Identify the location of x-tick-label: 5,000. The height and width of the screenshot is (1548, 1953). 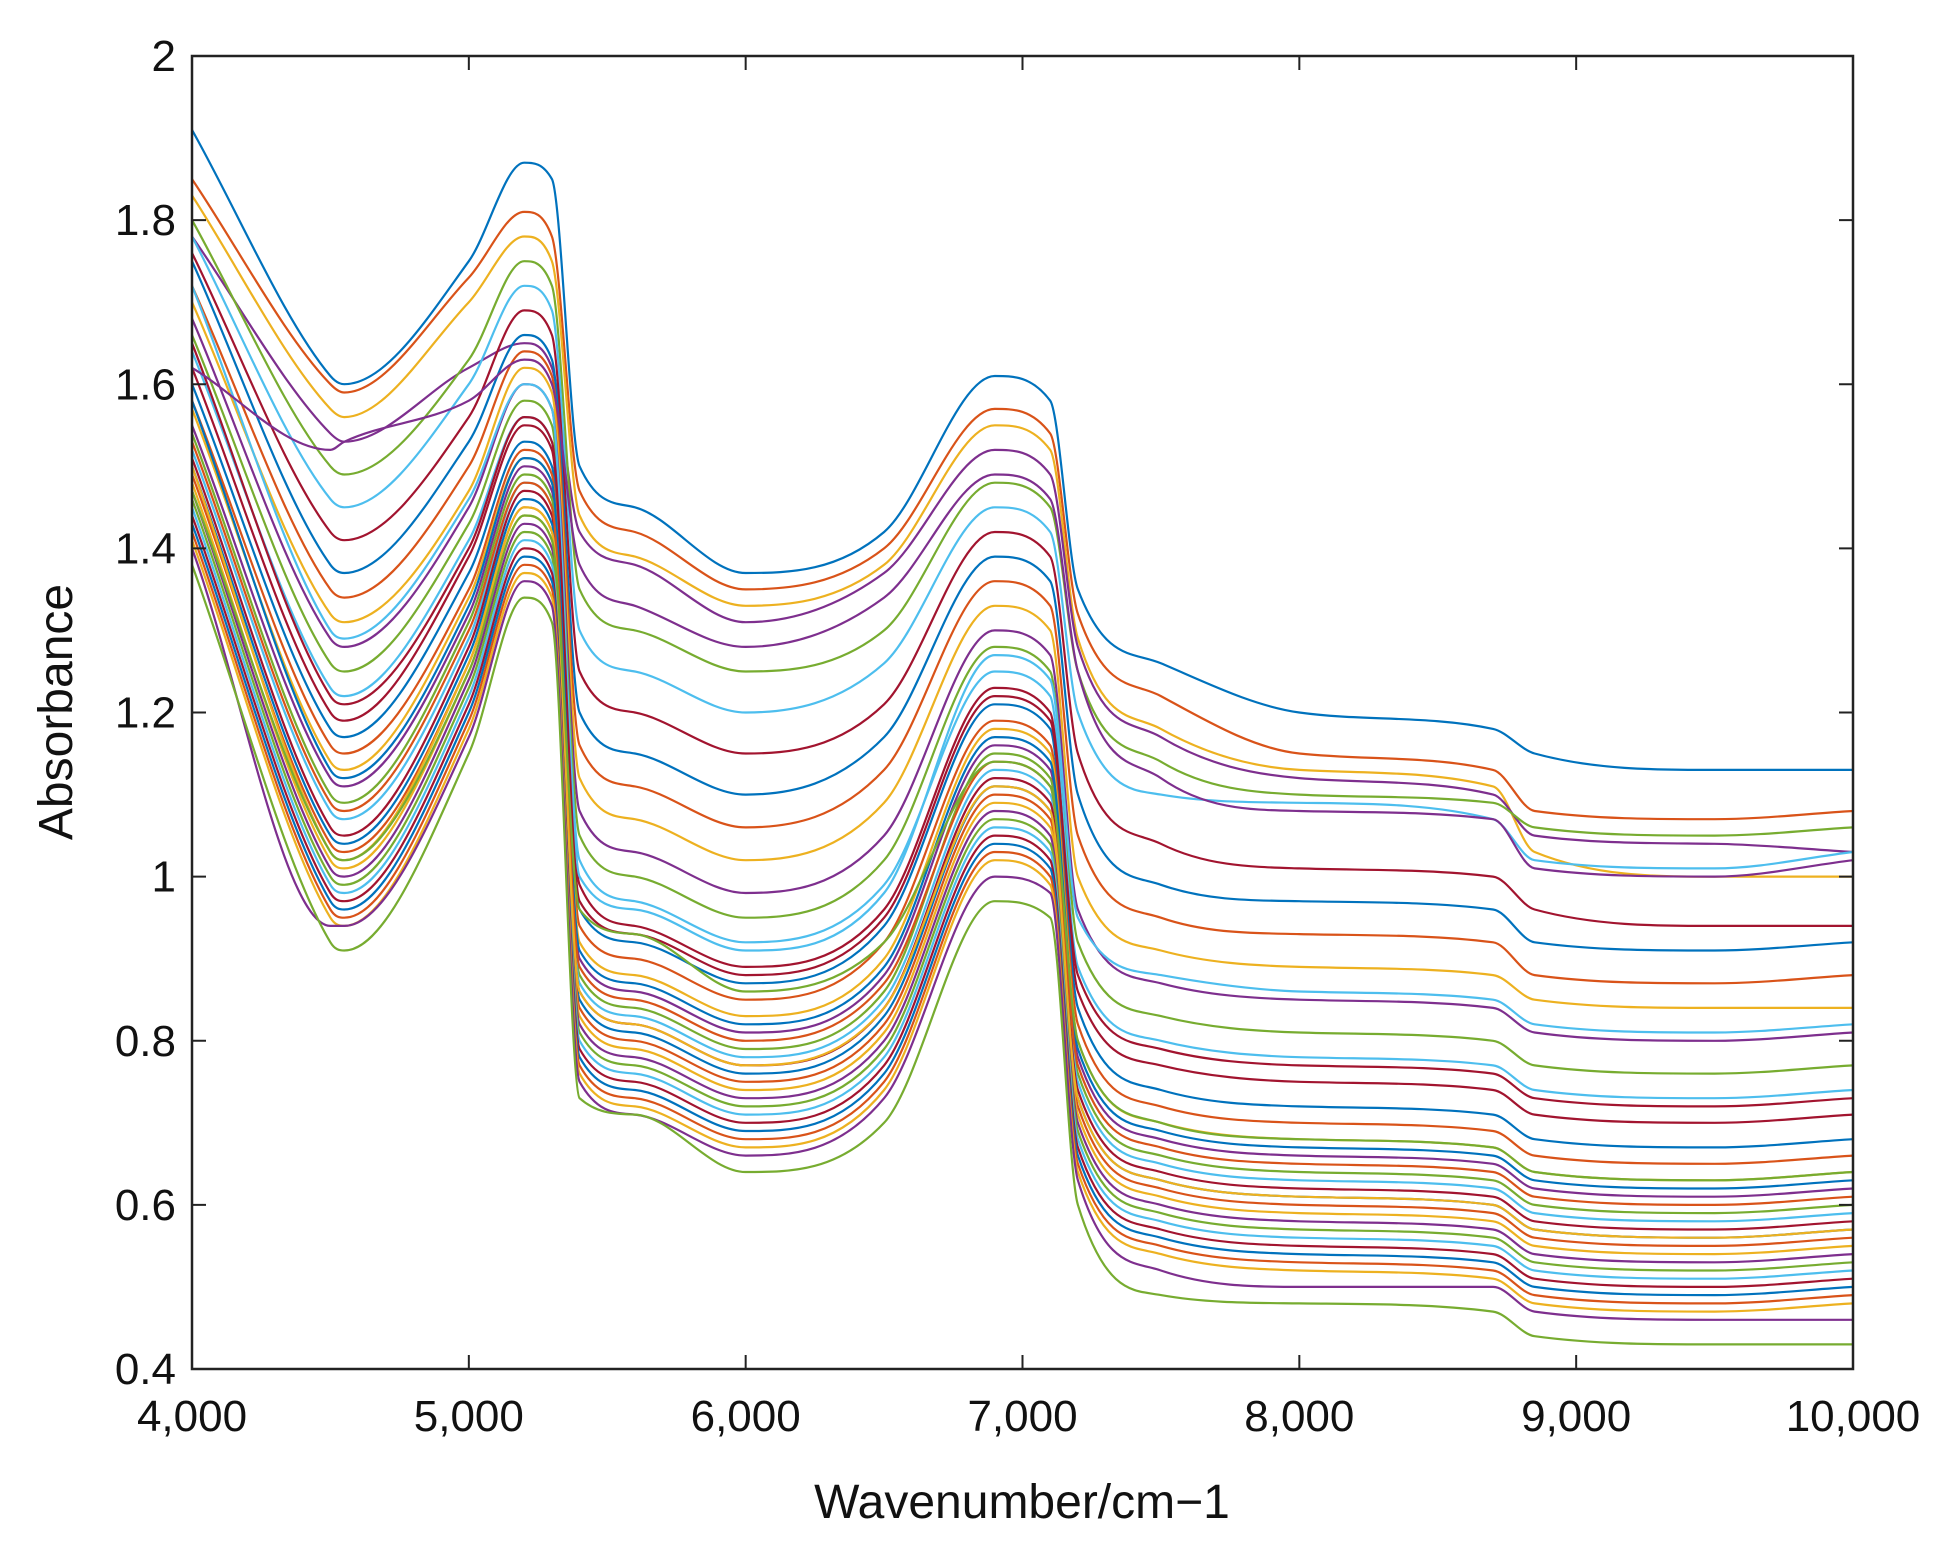
(469, 1416).